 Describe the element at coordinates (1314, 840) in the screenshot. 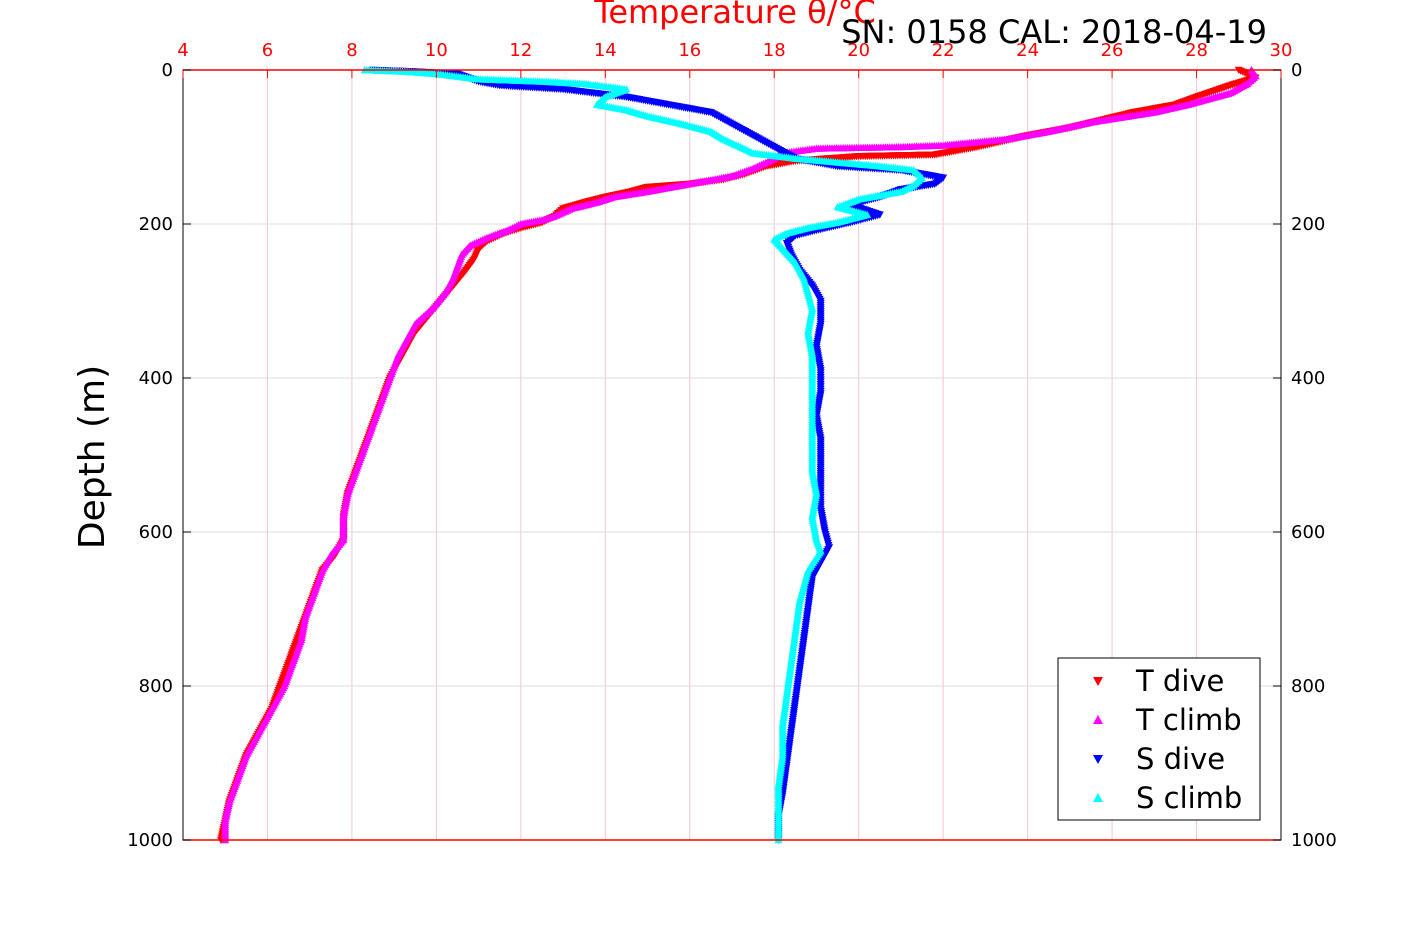

I see `depth-tick-label-right: 1000` at that location.